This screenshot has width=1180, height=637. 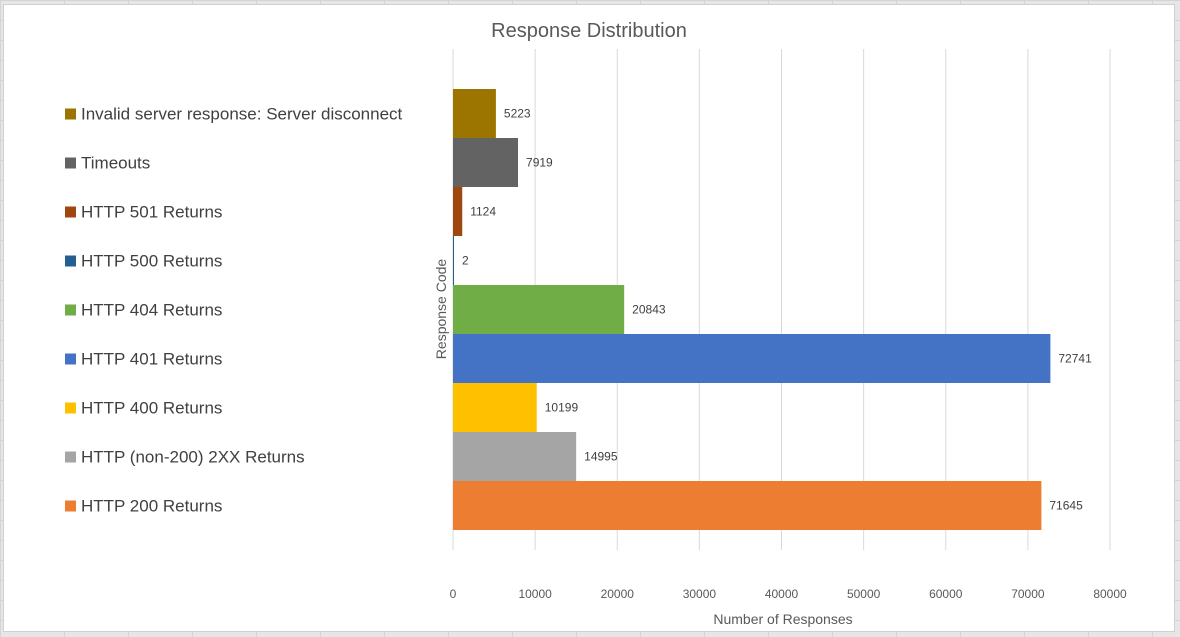 What do you see at coordinates (946, 594) in the screenshot?
I see `x-tick-label: 60000` at bounding box center [946, 594].